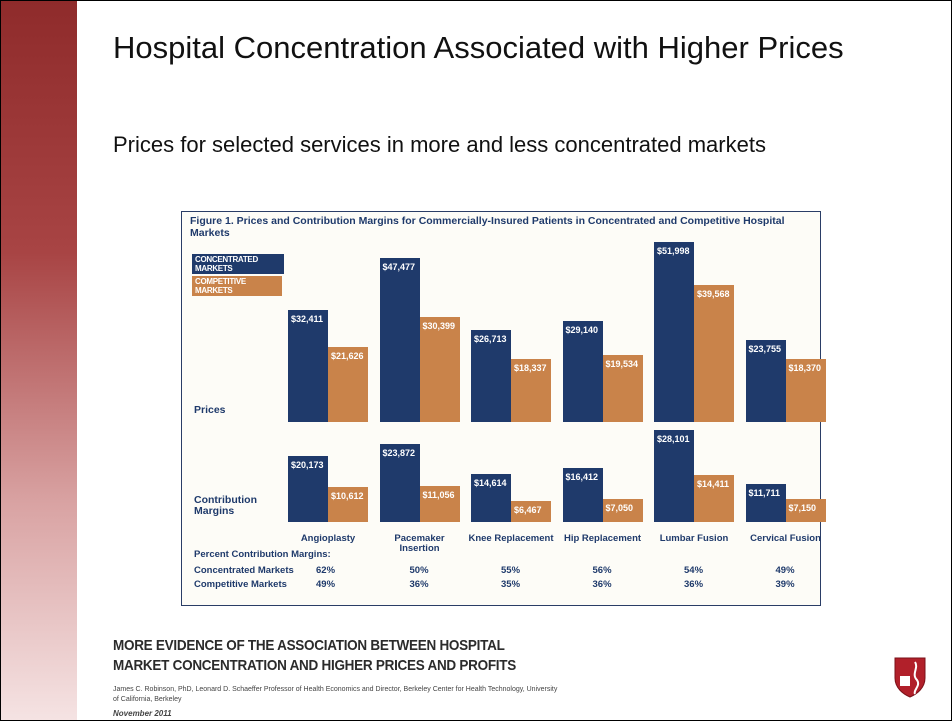  What do you see at coordinates (347, 496) in the screenshot?
I see `data-label: $10,612` at bounding box center [347, 496].